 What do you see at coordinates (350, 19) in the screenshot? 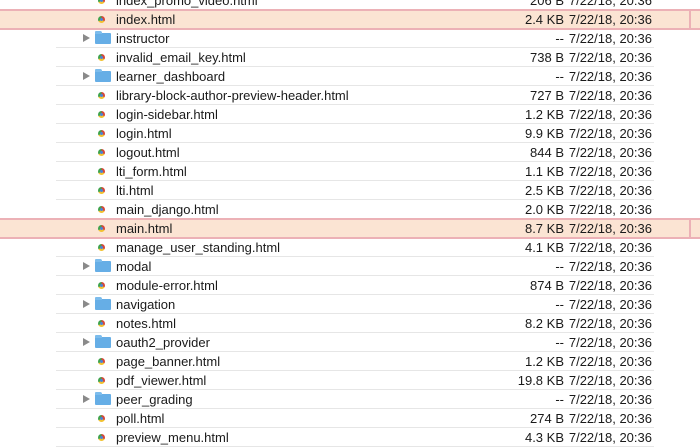
I see `file-row: index.html 2.4 KB 7/22/18, 20:36` at bounding box center [350, 19].